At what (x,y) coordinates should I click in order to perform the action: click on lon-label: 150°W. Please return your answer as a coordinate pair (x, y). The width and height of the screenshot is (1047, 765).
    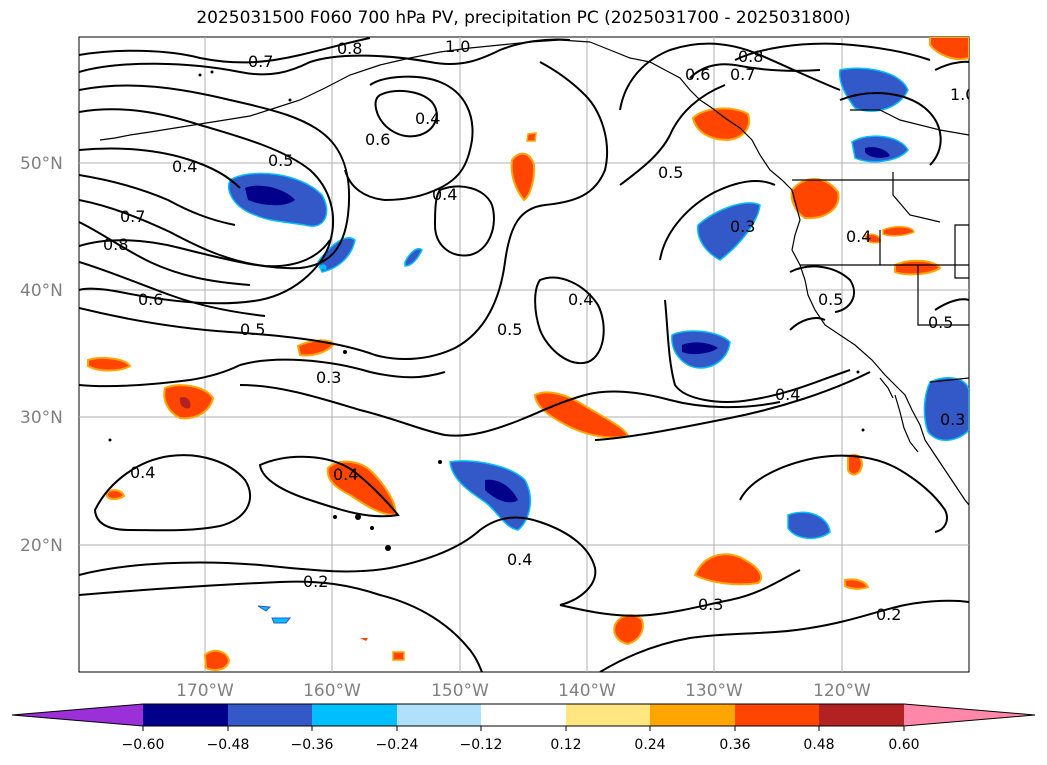
    Looking at the image, I should click on (460, 691).